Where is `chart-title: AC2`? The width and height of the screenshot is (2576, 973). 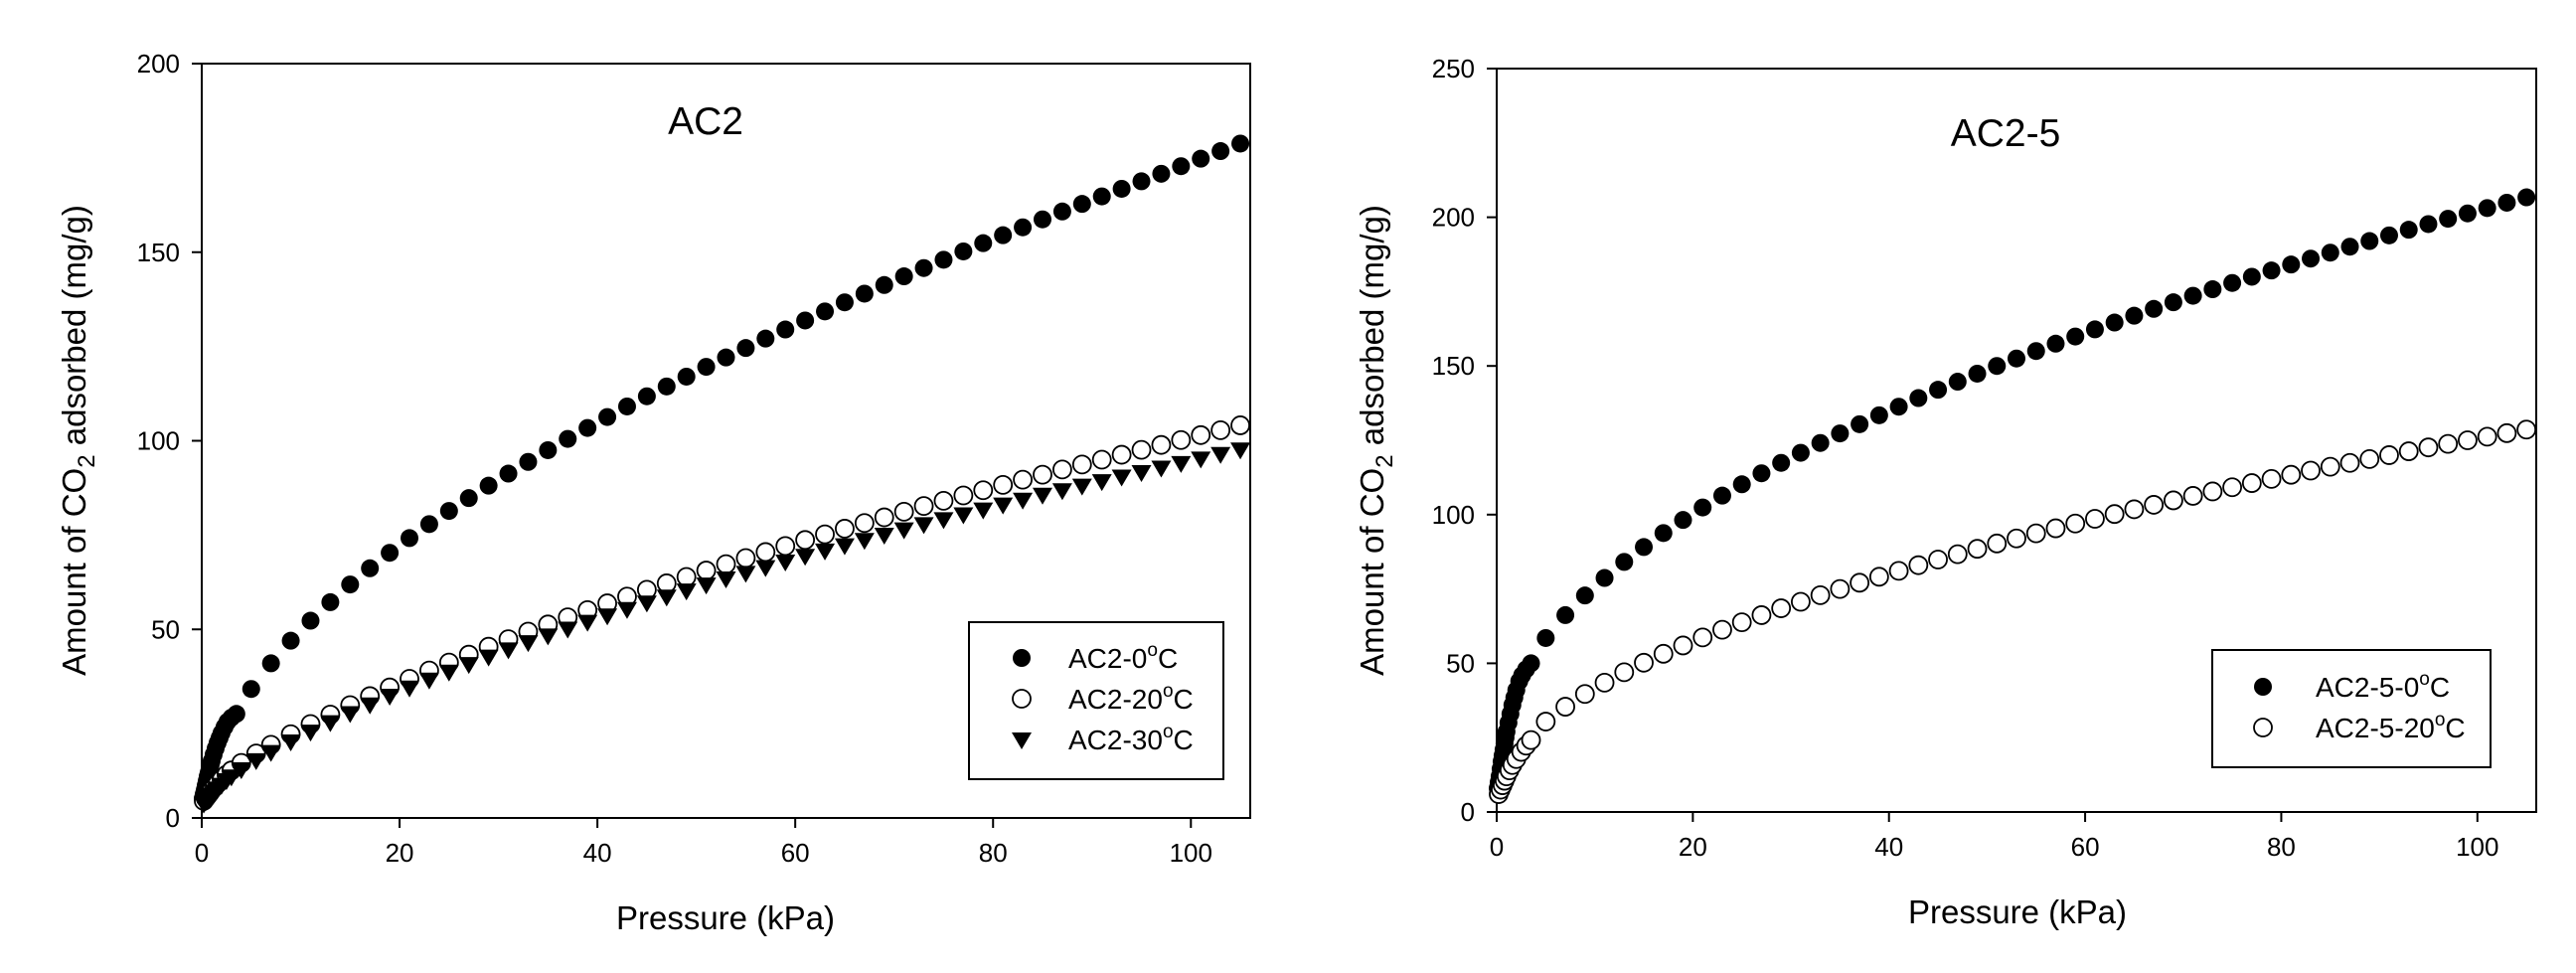
chart-title: AC2 is located at coordinates (705, 121).